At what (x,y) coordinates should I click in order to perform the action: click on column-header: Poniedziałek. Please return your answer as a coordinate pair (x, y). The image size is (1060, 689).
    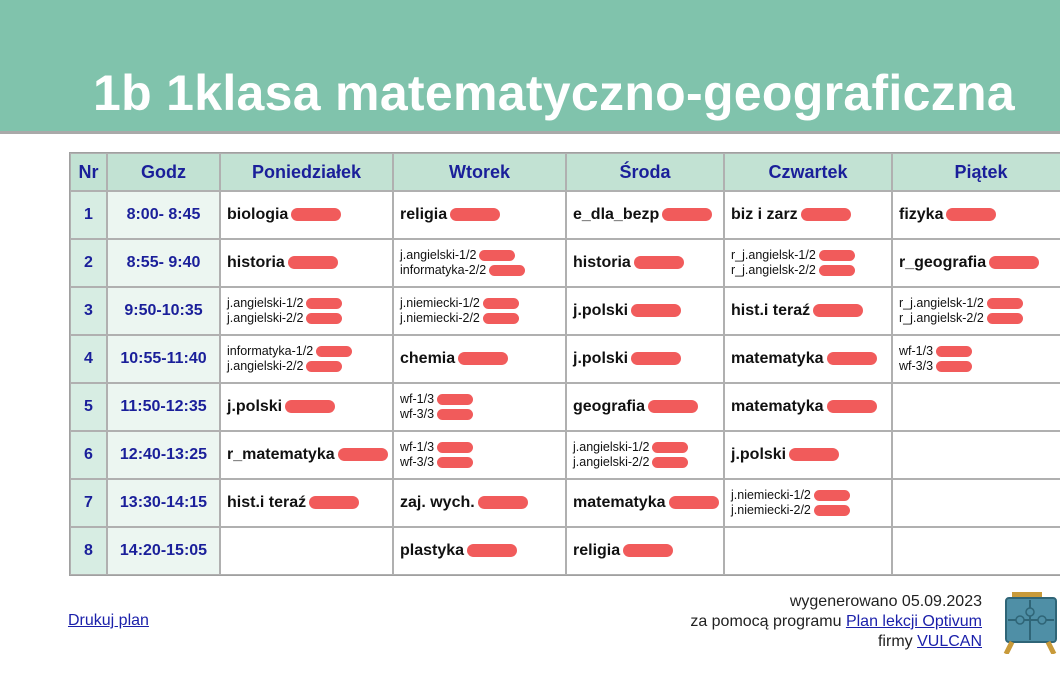
    Looking at the image, I should click on (306, 172).